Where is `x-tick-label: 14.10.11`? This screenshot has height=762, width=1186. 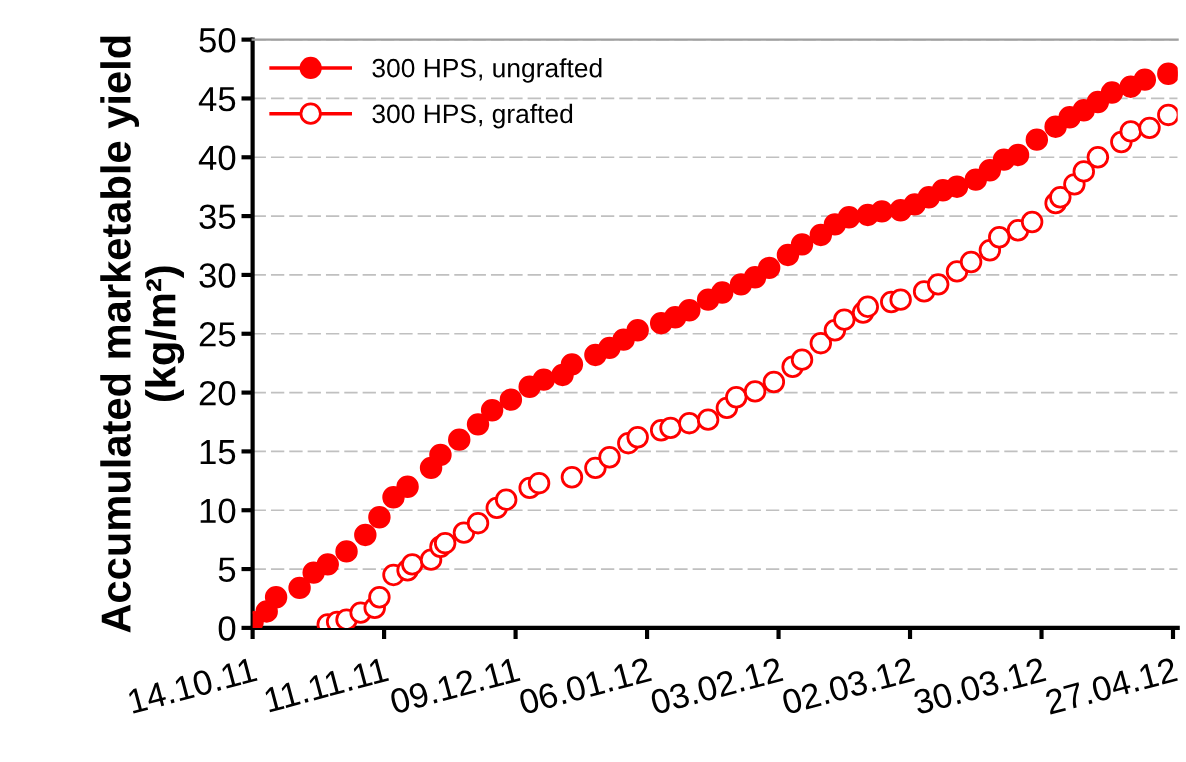 x-tick-label: 14.10.11 is located at coordinates (192, 685).